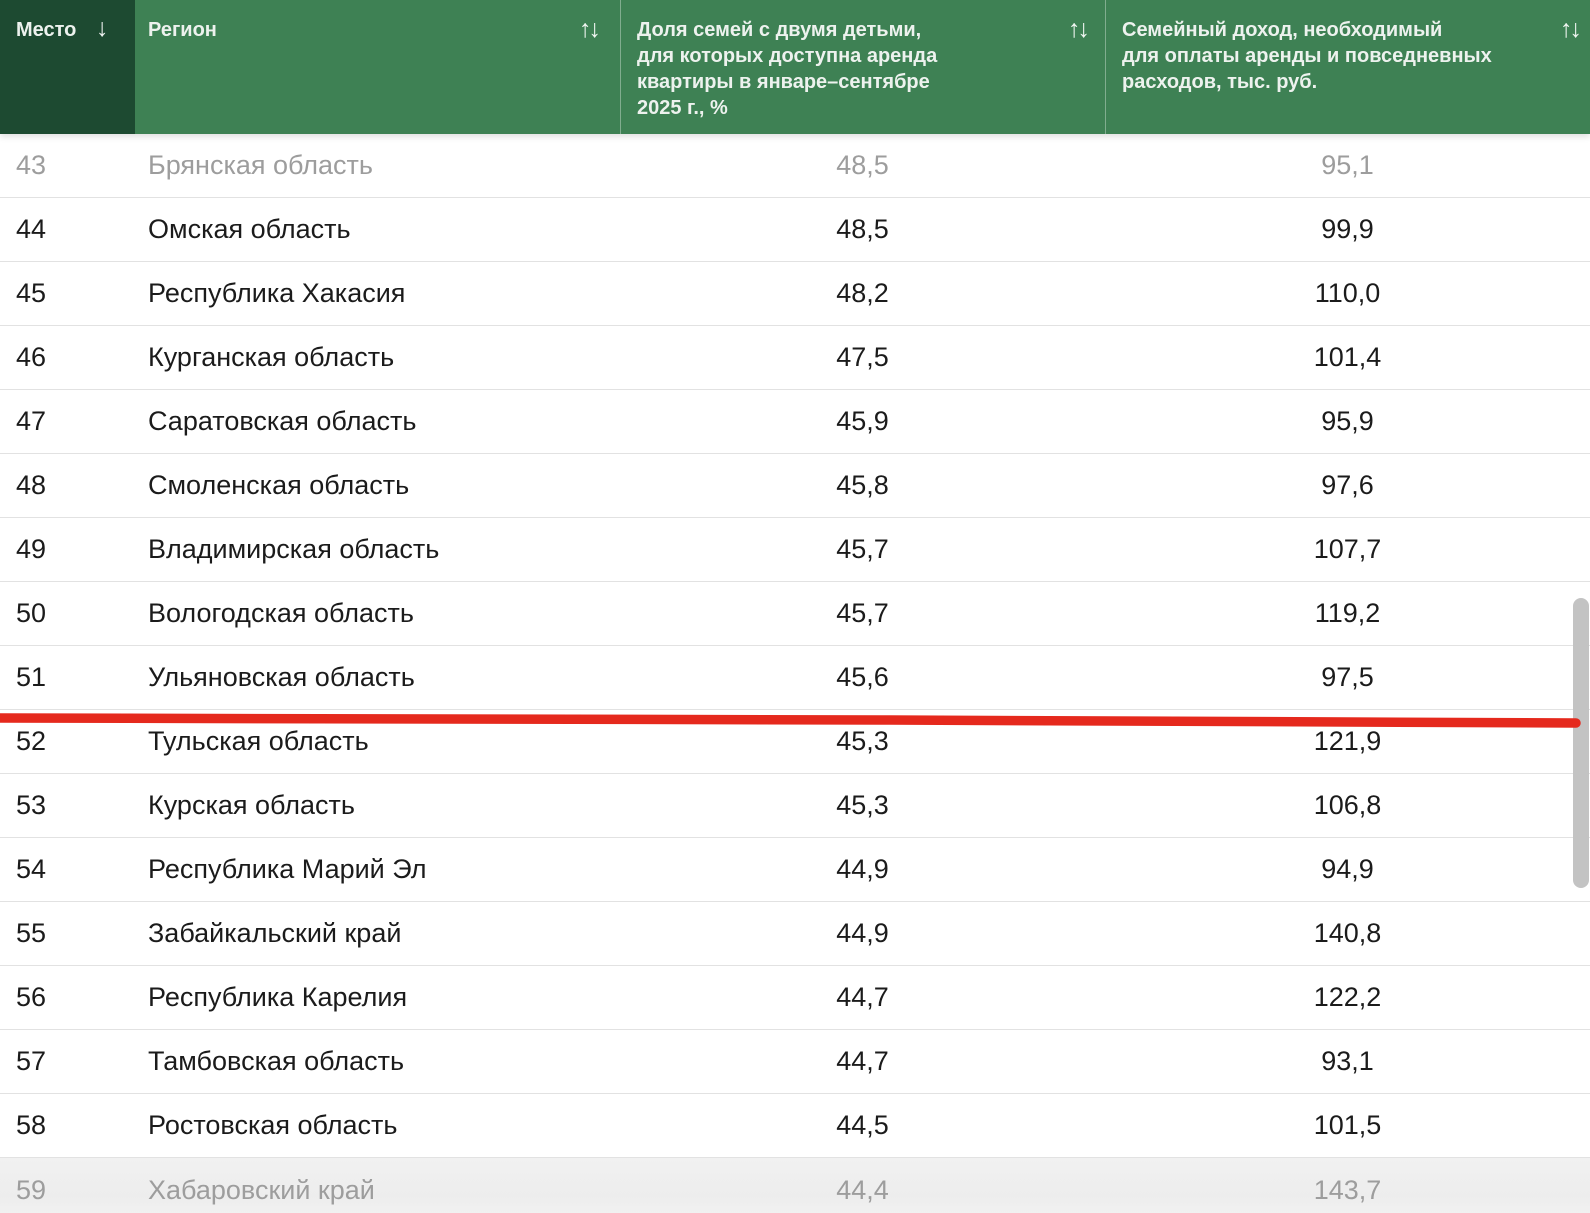  What do you see at coordinates (1347, 293) in the screenshot?
I see `income-cell: 110,0` at bounding box center [1347, 293].